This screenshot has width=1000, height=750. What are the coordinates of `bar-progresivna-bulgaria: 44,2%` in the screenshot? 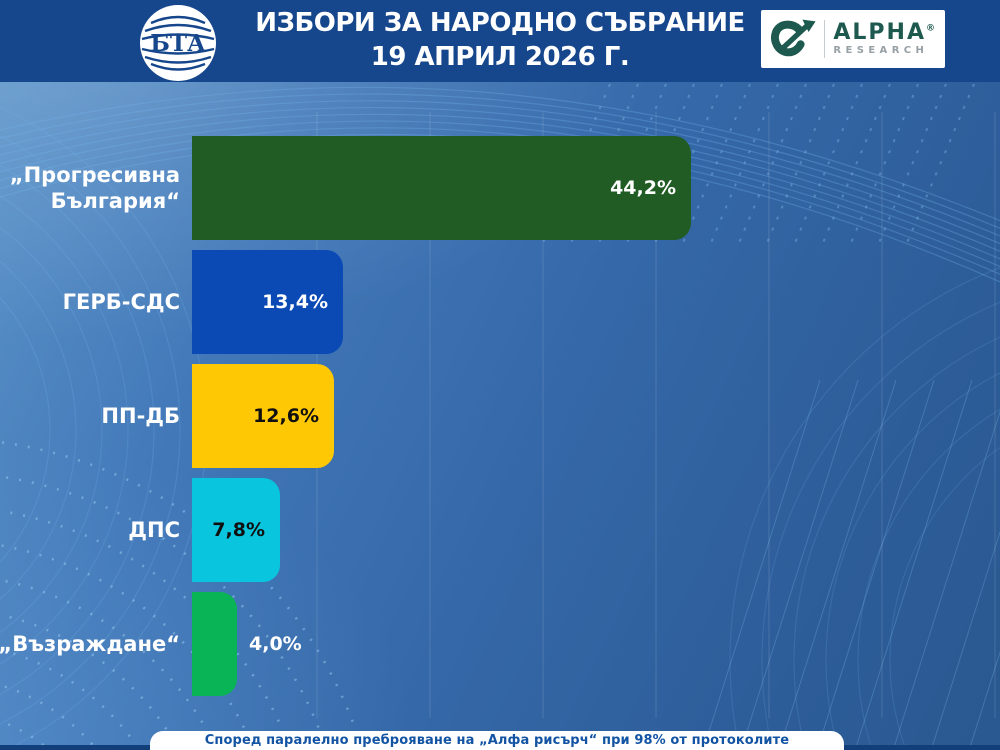 It's located at (441, 188).